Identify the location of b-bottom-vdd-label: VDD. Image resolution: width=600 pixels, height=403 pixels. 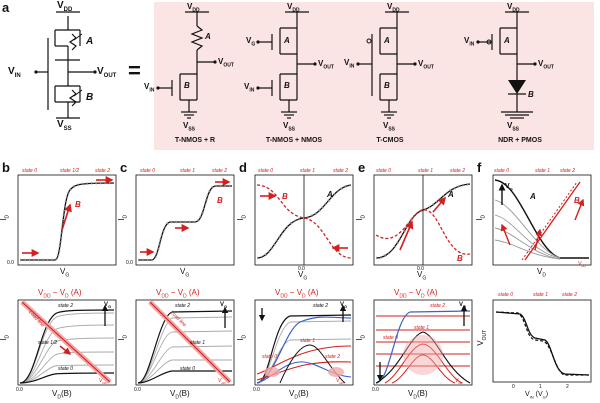
(103, 381).